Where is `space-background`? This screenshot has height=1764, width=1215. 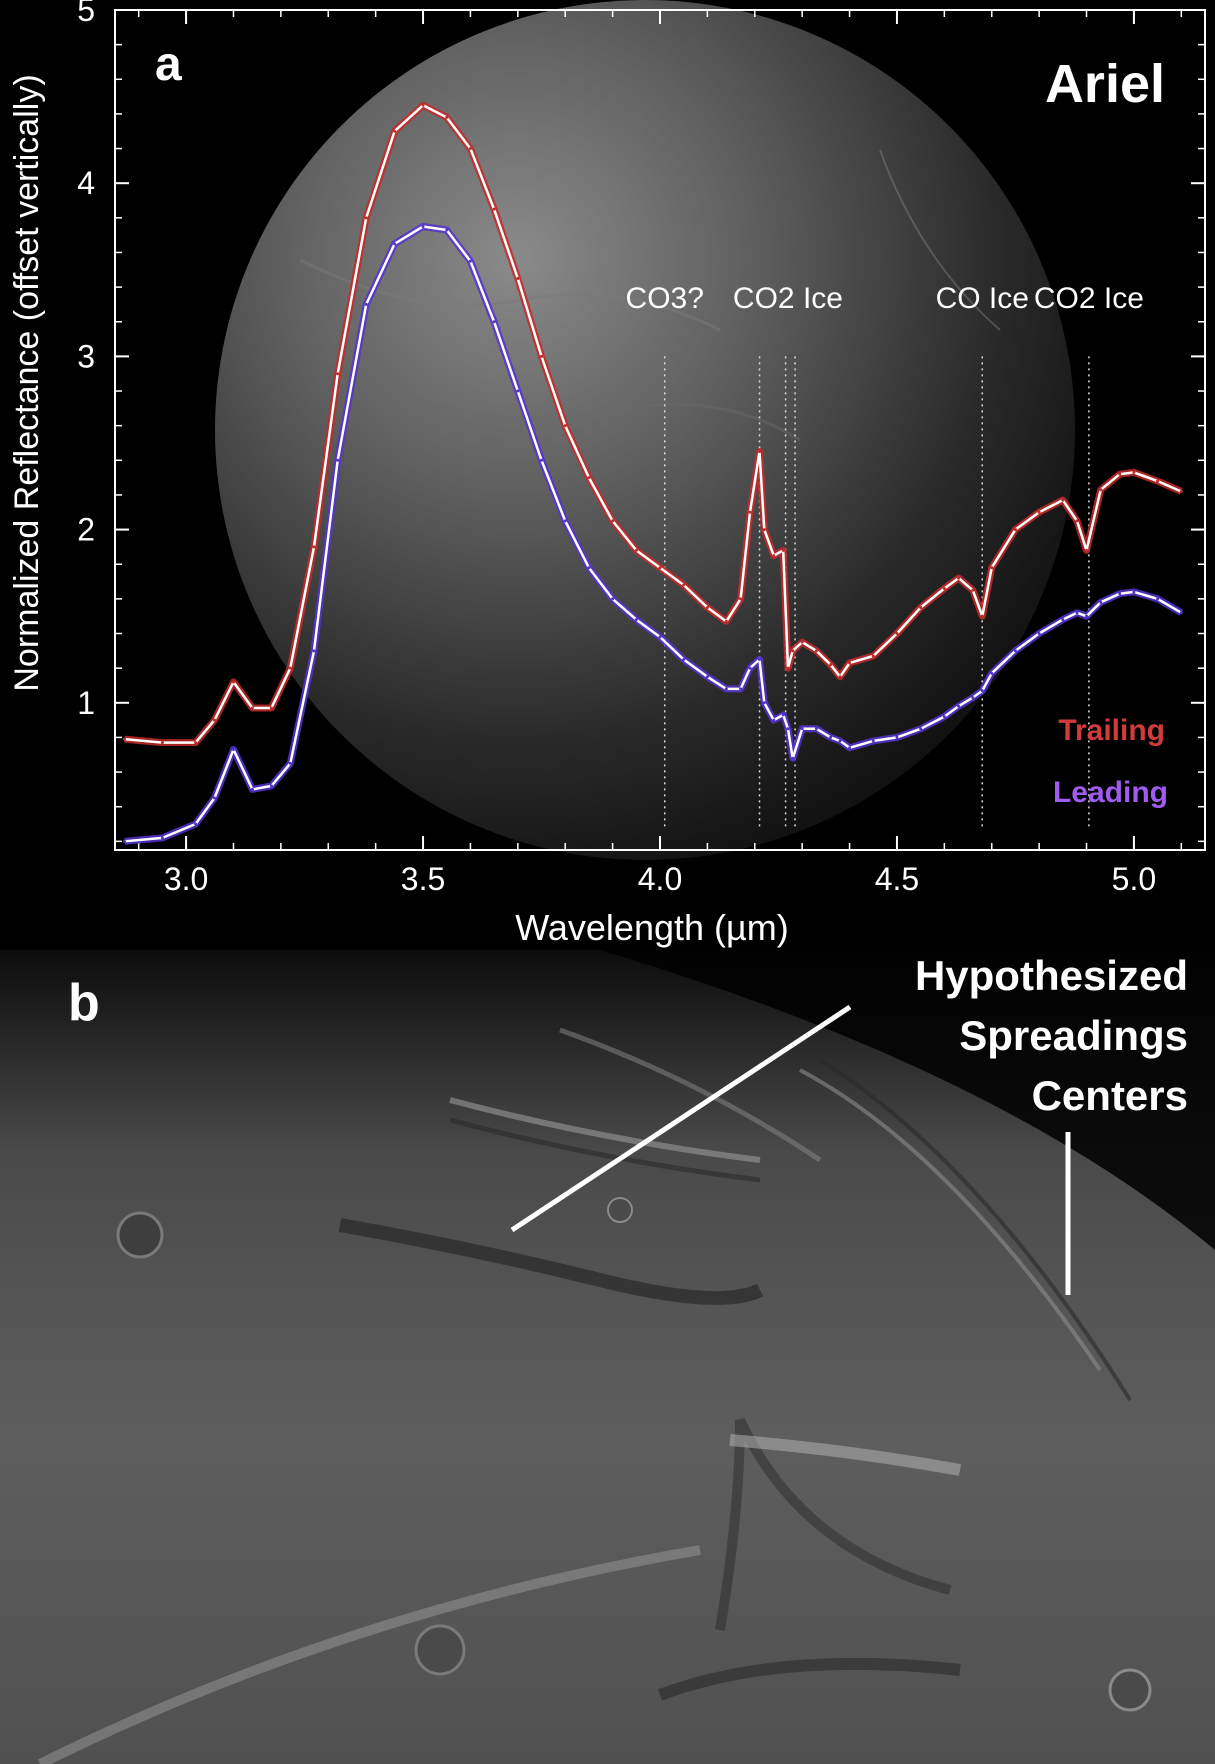
space-background is located at coordinates (907, 1100).